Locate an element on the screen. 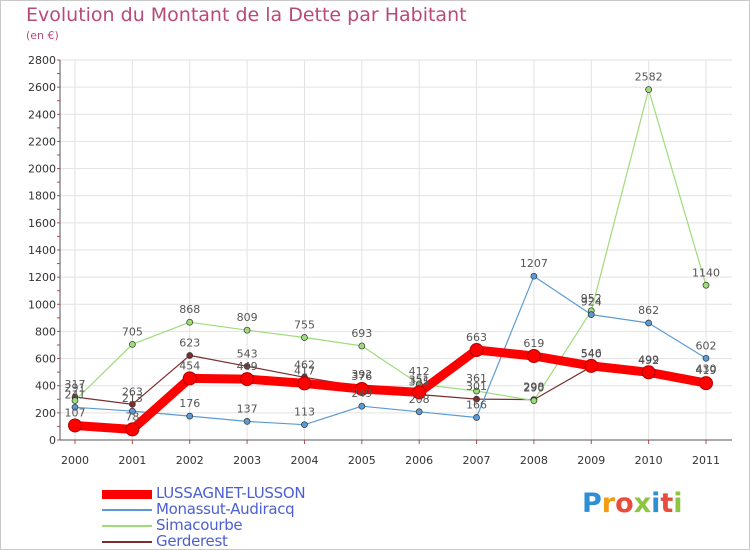 The width and height of the screenshot is (750, 550). x-tick-label: 2011 is located at coordinates (706, 460).